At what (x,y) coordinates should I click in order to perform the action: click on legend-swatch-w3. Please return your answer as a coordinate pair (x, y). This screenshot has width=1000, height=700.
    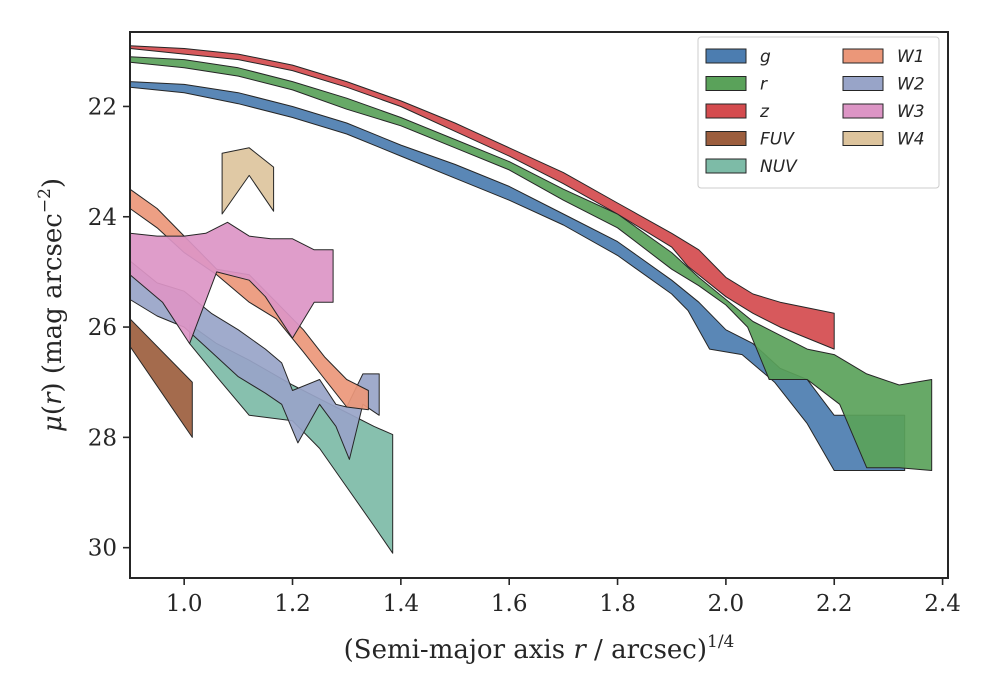
    Looking at the image, I should click on (863, 111).